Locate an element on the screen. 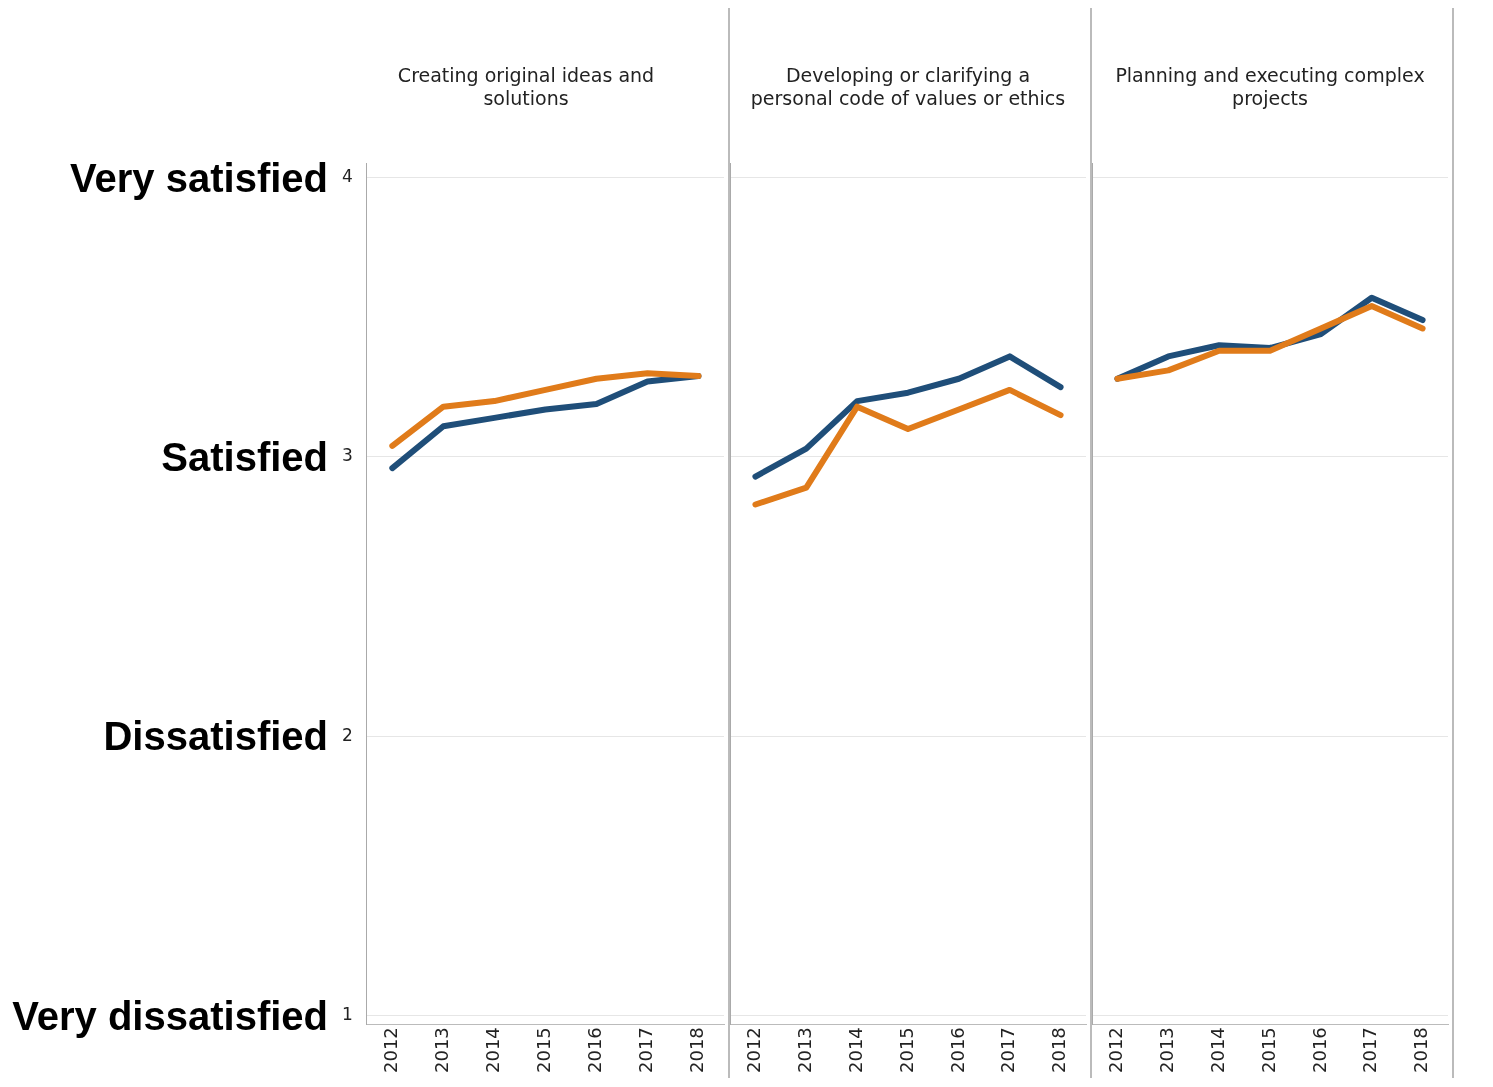 The height and width of the screenshot is (1087, 1493). chart-title: Creating original ideas and solutions is located at coordinates (526, 87).